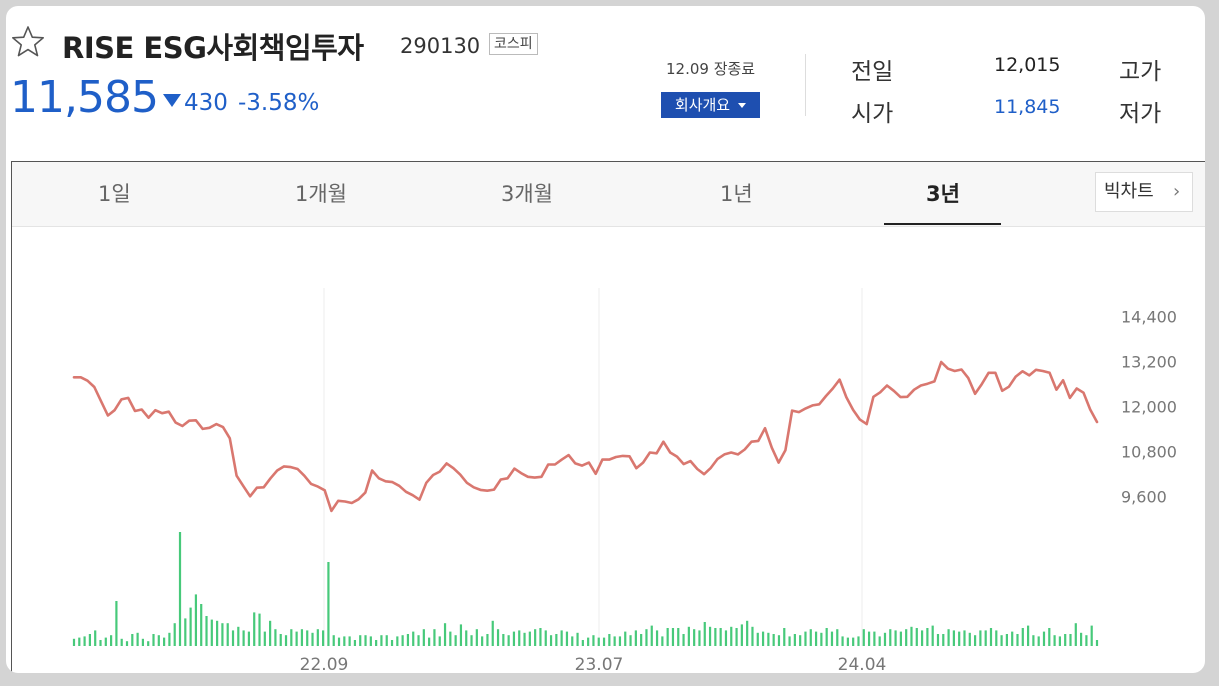 This screenshot has width=1219, height=686. I want to click on y-tick-label: 9,600, so click(1144, 496).